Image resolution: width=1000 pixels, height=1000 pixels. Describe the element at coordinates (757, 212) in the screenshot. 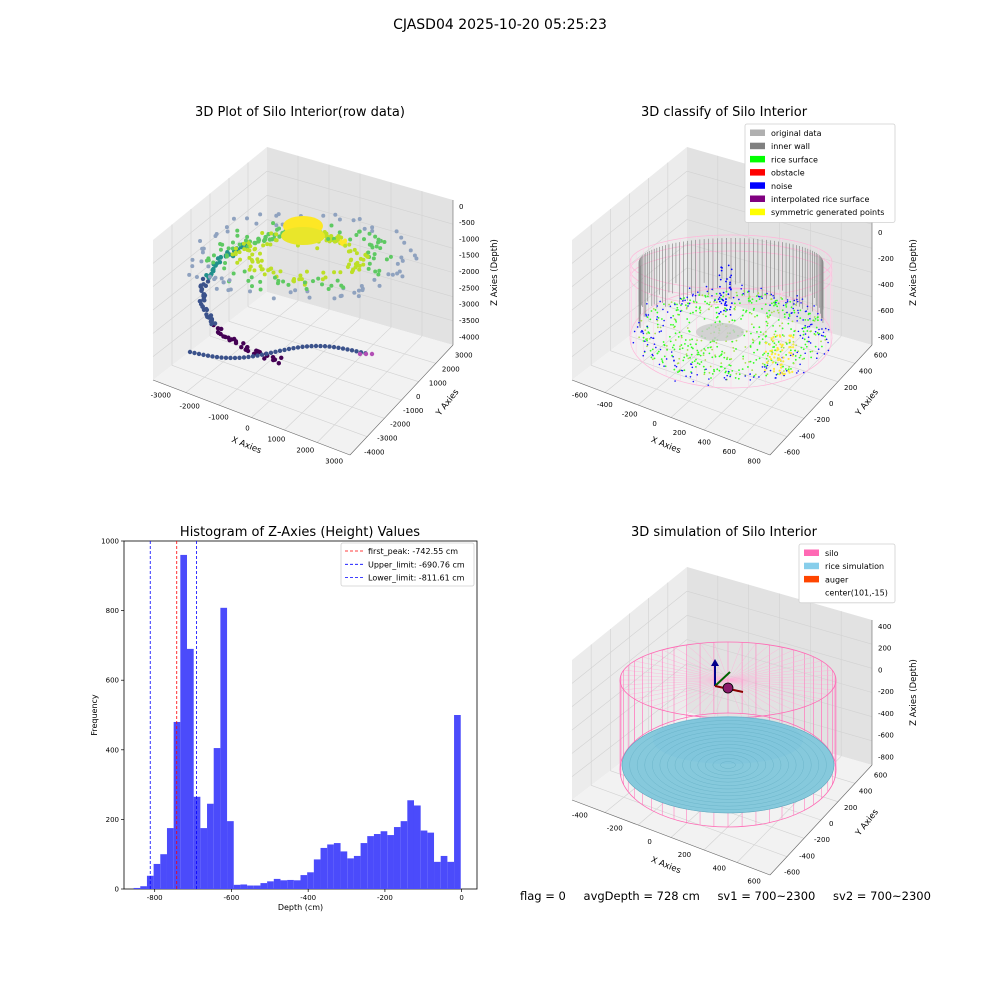

I see `panel2-legend-swatch` at that location.